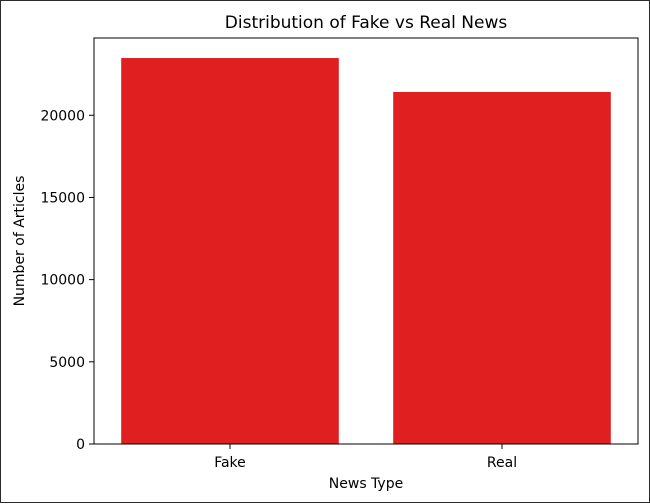  What do you see at coordinates (366, 484) in the screenshot?
I see `x-axis-label: News Type` at bounding box center [366, 484].